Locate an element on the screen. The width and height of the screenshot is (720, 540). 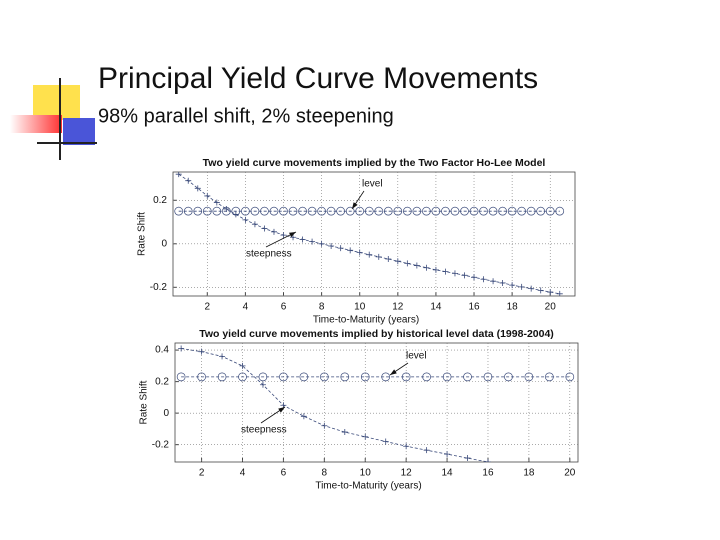
x-axis-label: Time-to-Maturity (years) is located at coordinates (366, 320).